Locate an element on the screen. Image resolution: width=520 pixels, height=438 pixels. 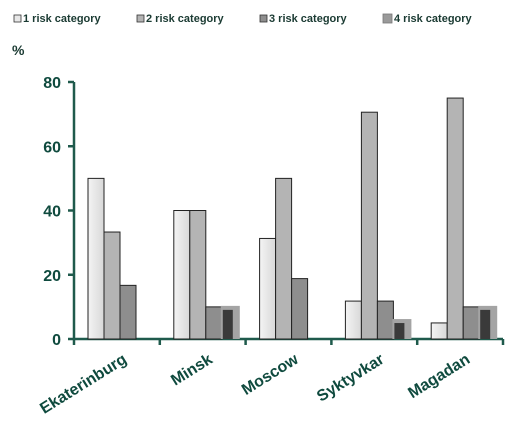
legend-item-1: 1 risk category is located at coordinates (57, 19).